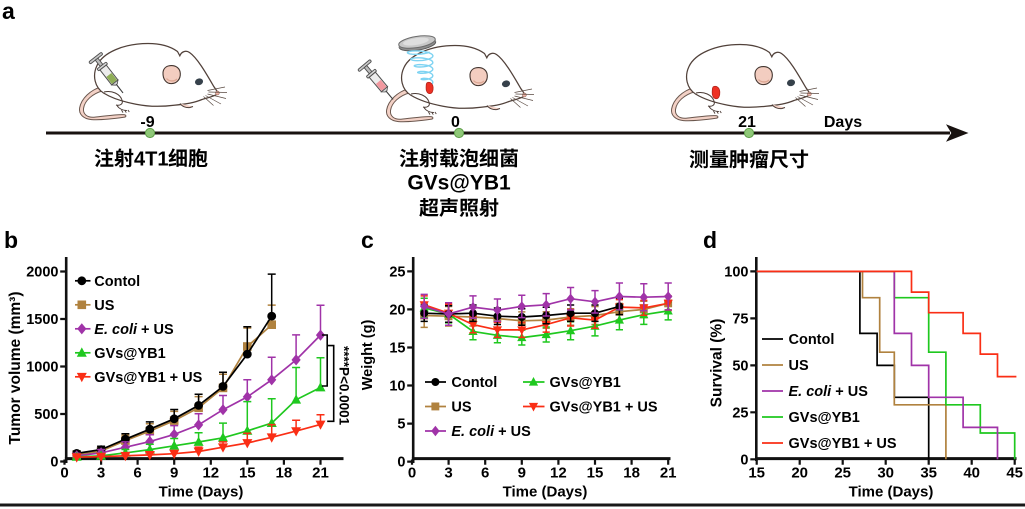 This screenshot has height=509, width=1025. What do you see at coordinates (710, 240) in the screenshot?
I see `svg-text: d` at bounding box center [710, 240].